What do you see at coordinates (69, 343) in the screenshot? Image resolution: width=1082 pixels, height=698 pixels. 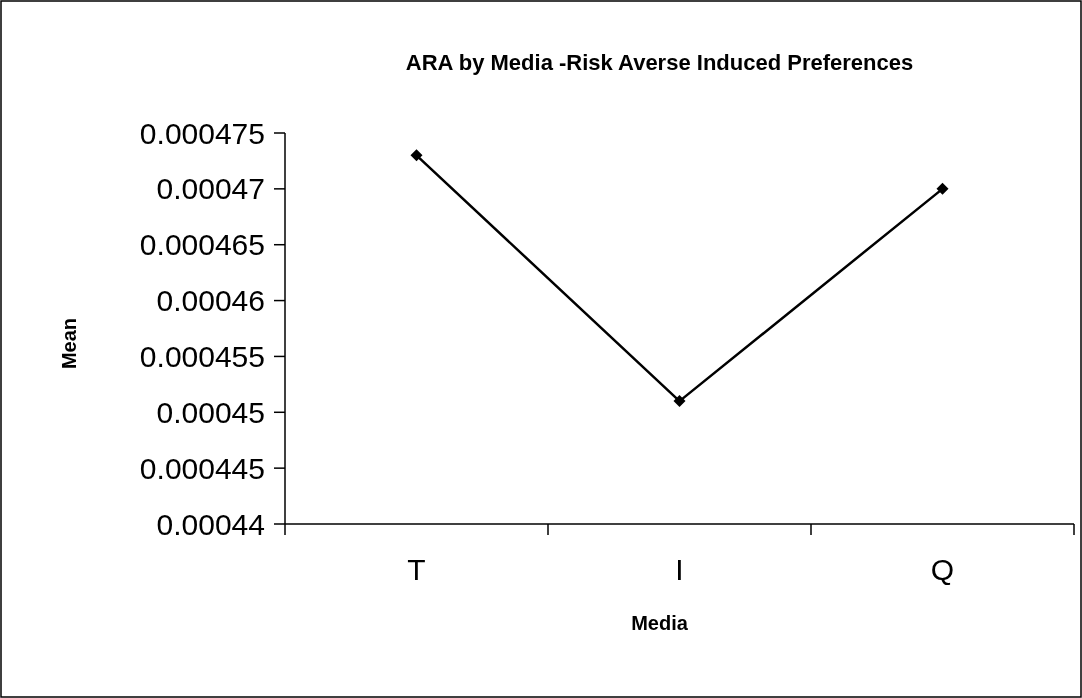 I see `y-axis-title: Mean` at bounding box center [69, 343].